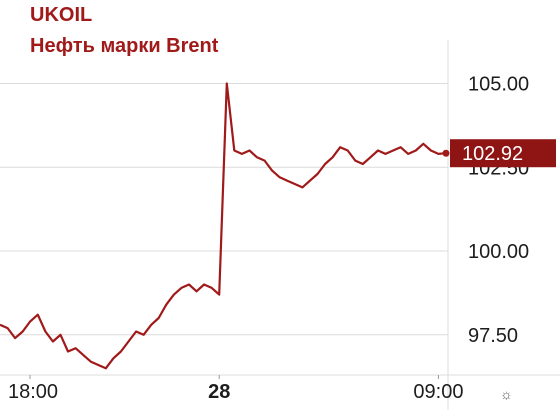  I want to click on chart-title: Нефть марки Brent, so click(124, 46).